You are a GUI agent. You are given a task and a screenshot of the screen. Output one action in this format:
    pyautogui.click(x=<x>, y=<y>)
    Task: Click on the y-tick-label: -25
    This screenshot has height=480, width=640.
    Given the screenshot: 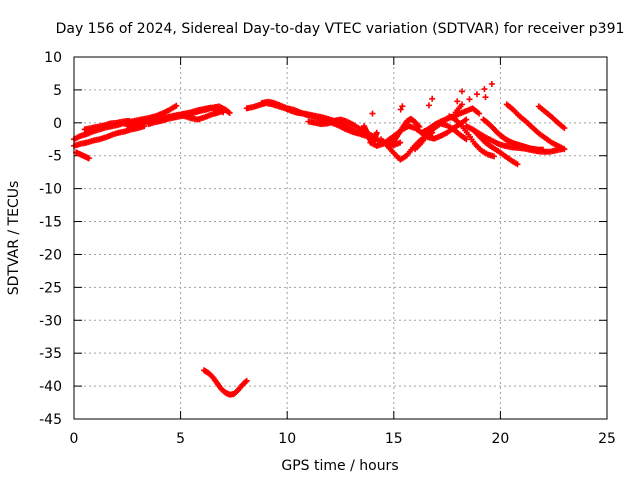 What is the action you would take?
    pyautogui.click(x=50, y=288)
    